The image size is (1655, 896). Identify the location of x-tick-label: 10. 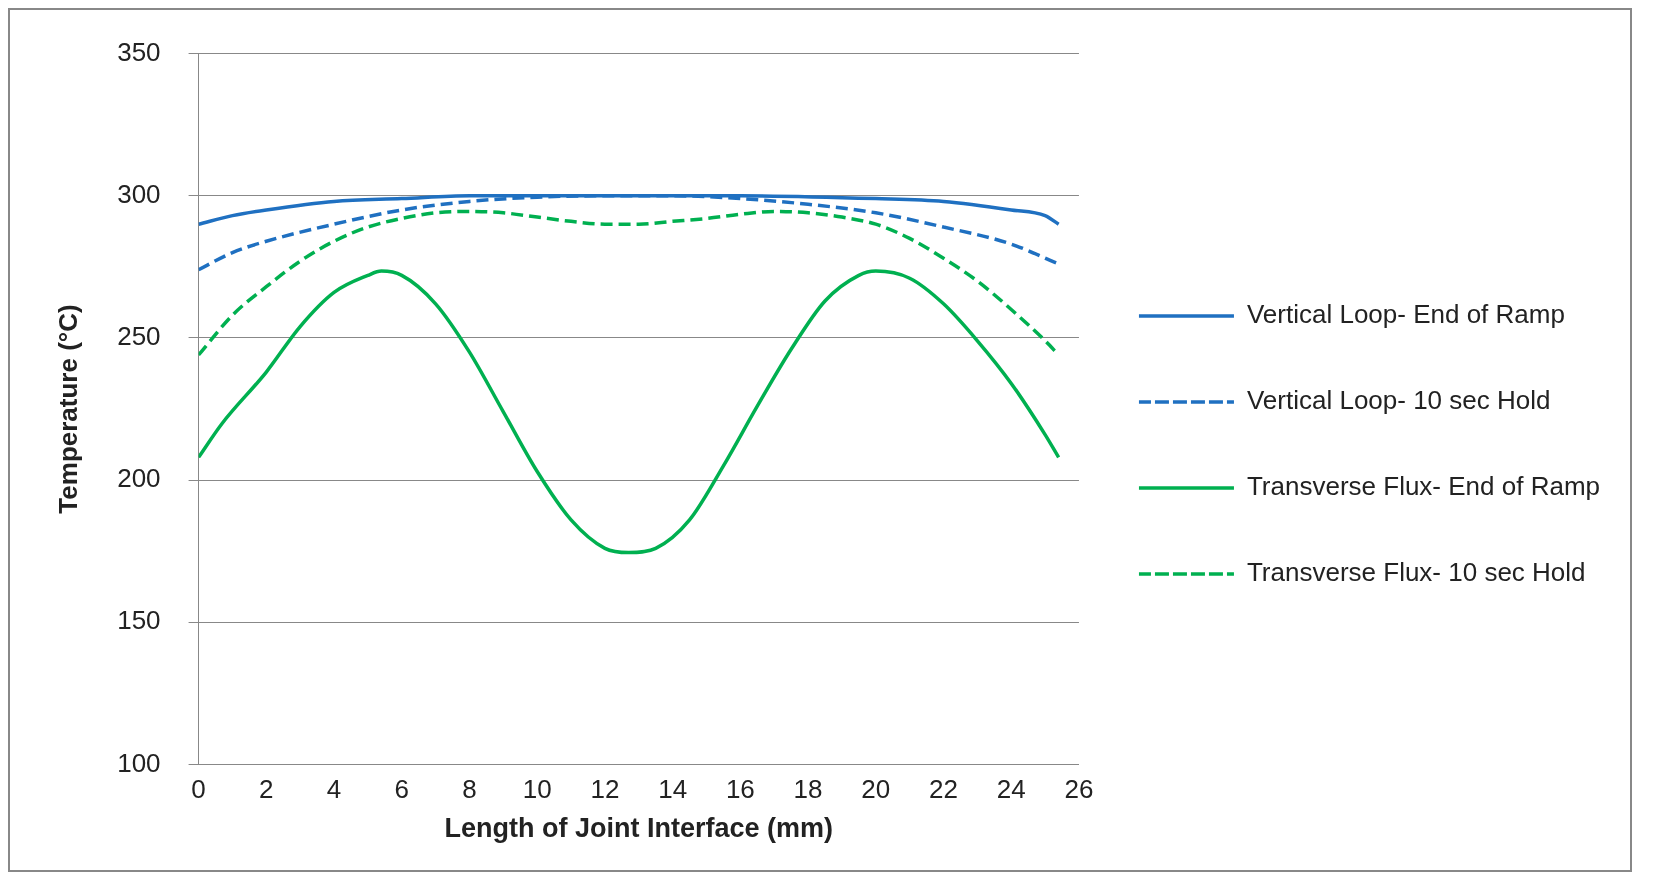
(537, 789).